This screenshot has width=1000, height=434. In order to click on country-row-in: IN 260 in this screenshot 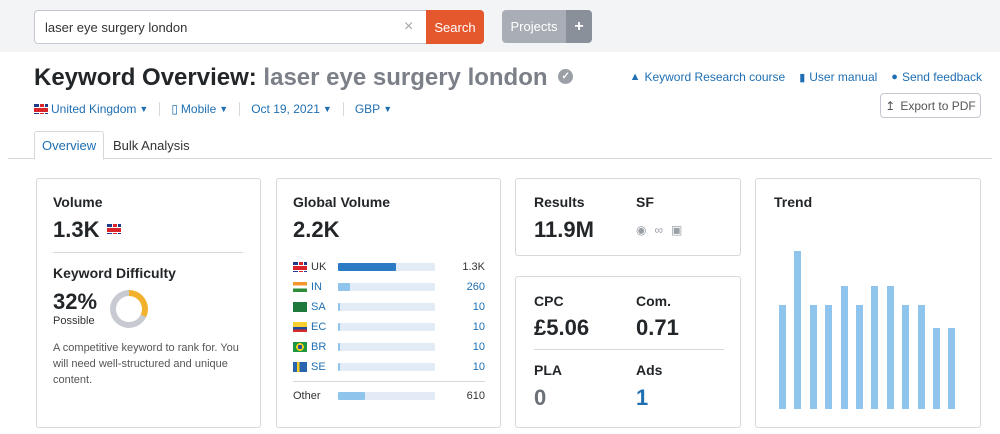, I will do `click(389, 287)`.